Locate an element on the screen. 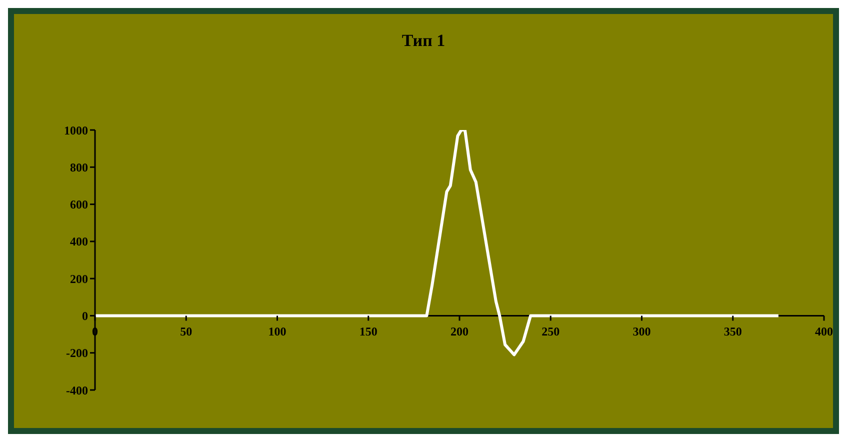  x-tick-label: 350 is located at coordinates (733, 331).